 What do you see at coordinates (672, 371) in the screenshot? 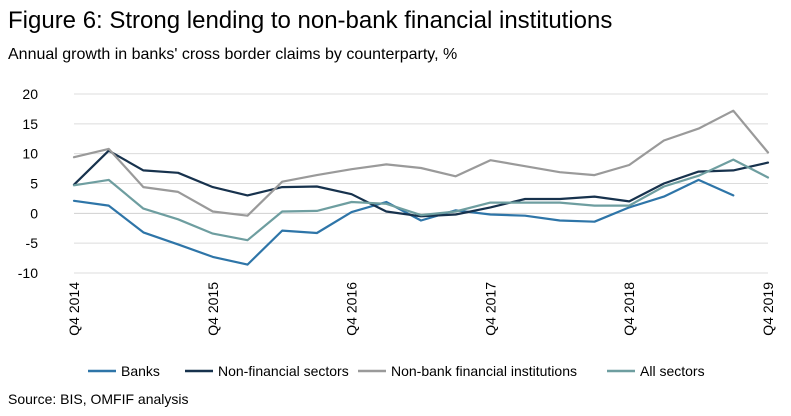
I see `legend-label: All sectors` at bounding box center [672, 371].